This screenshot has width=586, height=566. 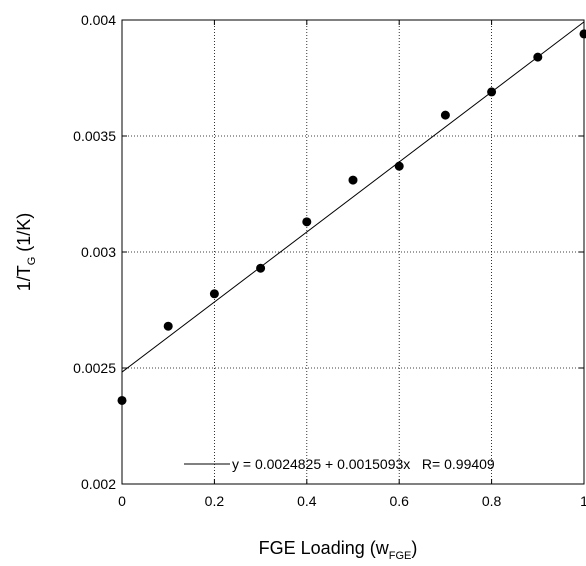 What do you see at coordinates (24, 278) in the screenshot?
I see `y-axis-title-main: 1/T` at bounding box center [24, 278].